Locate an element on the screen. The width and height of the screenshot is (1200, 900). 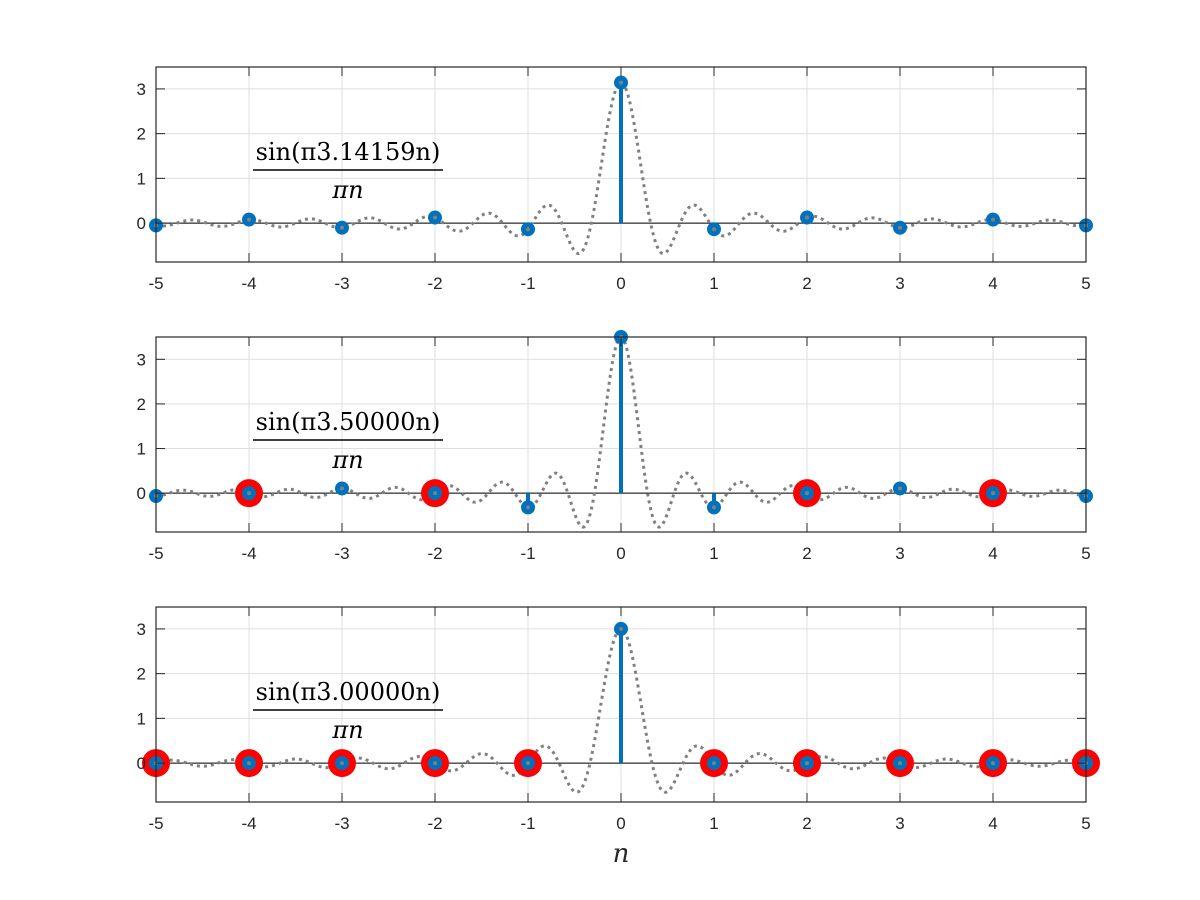
formula-numerator: sin(π3.14159n) is located at coordinates (348, 152).